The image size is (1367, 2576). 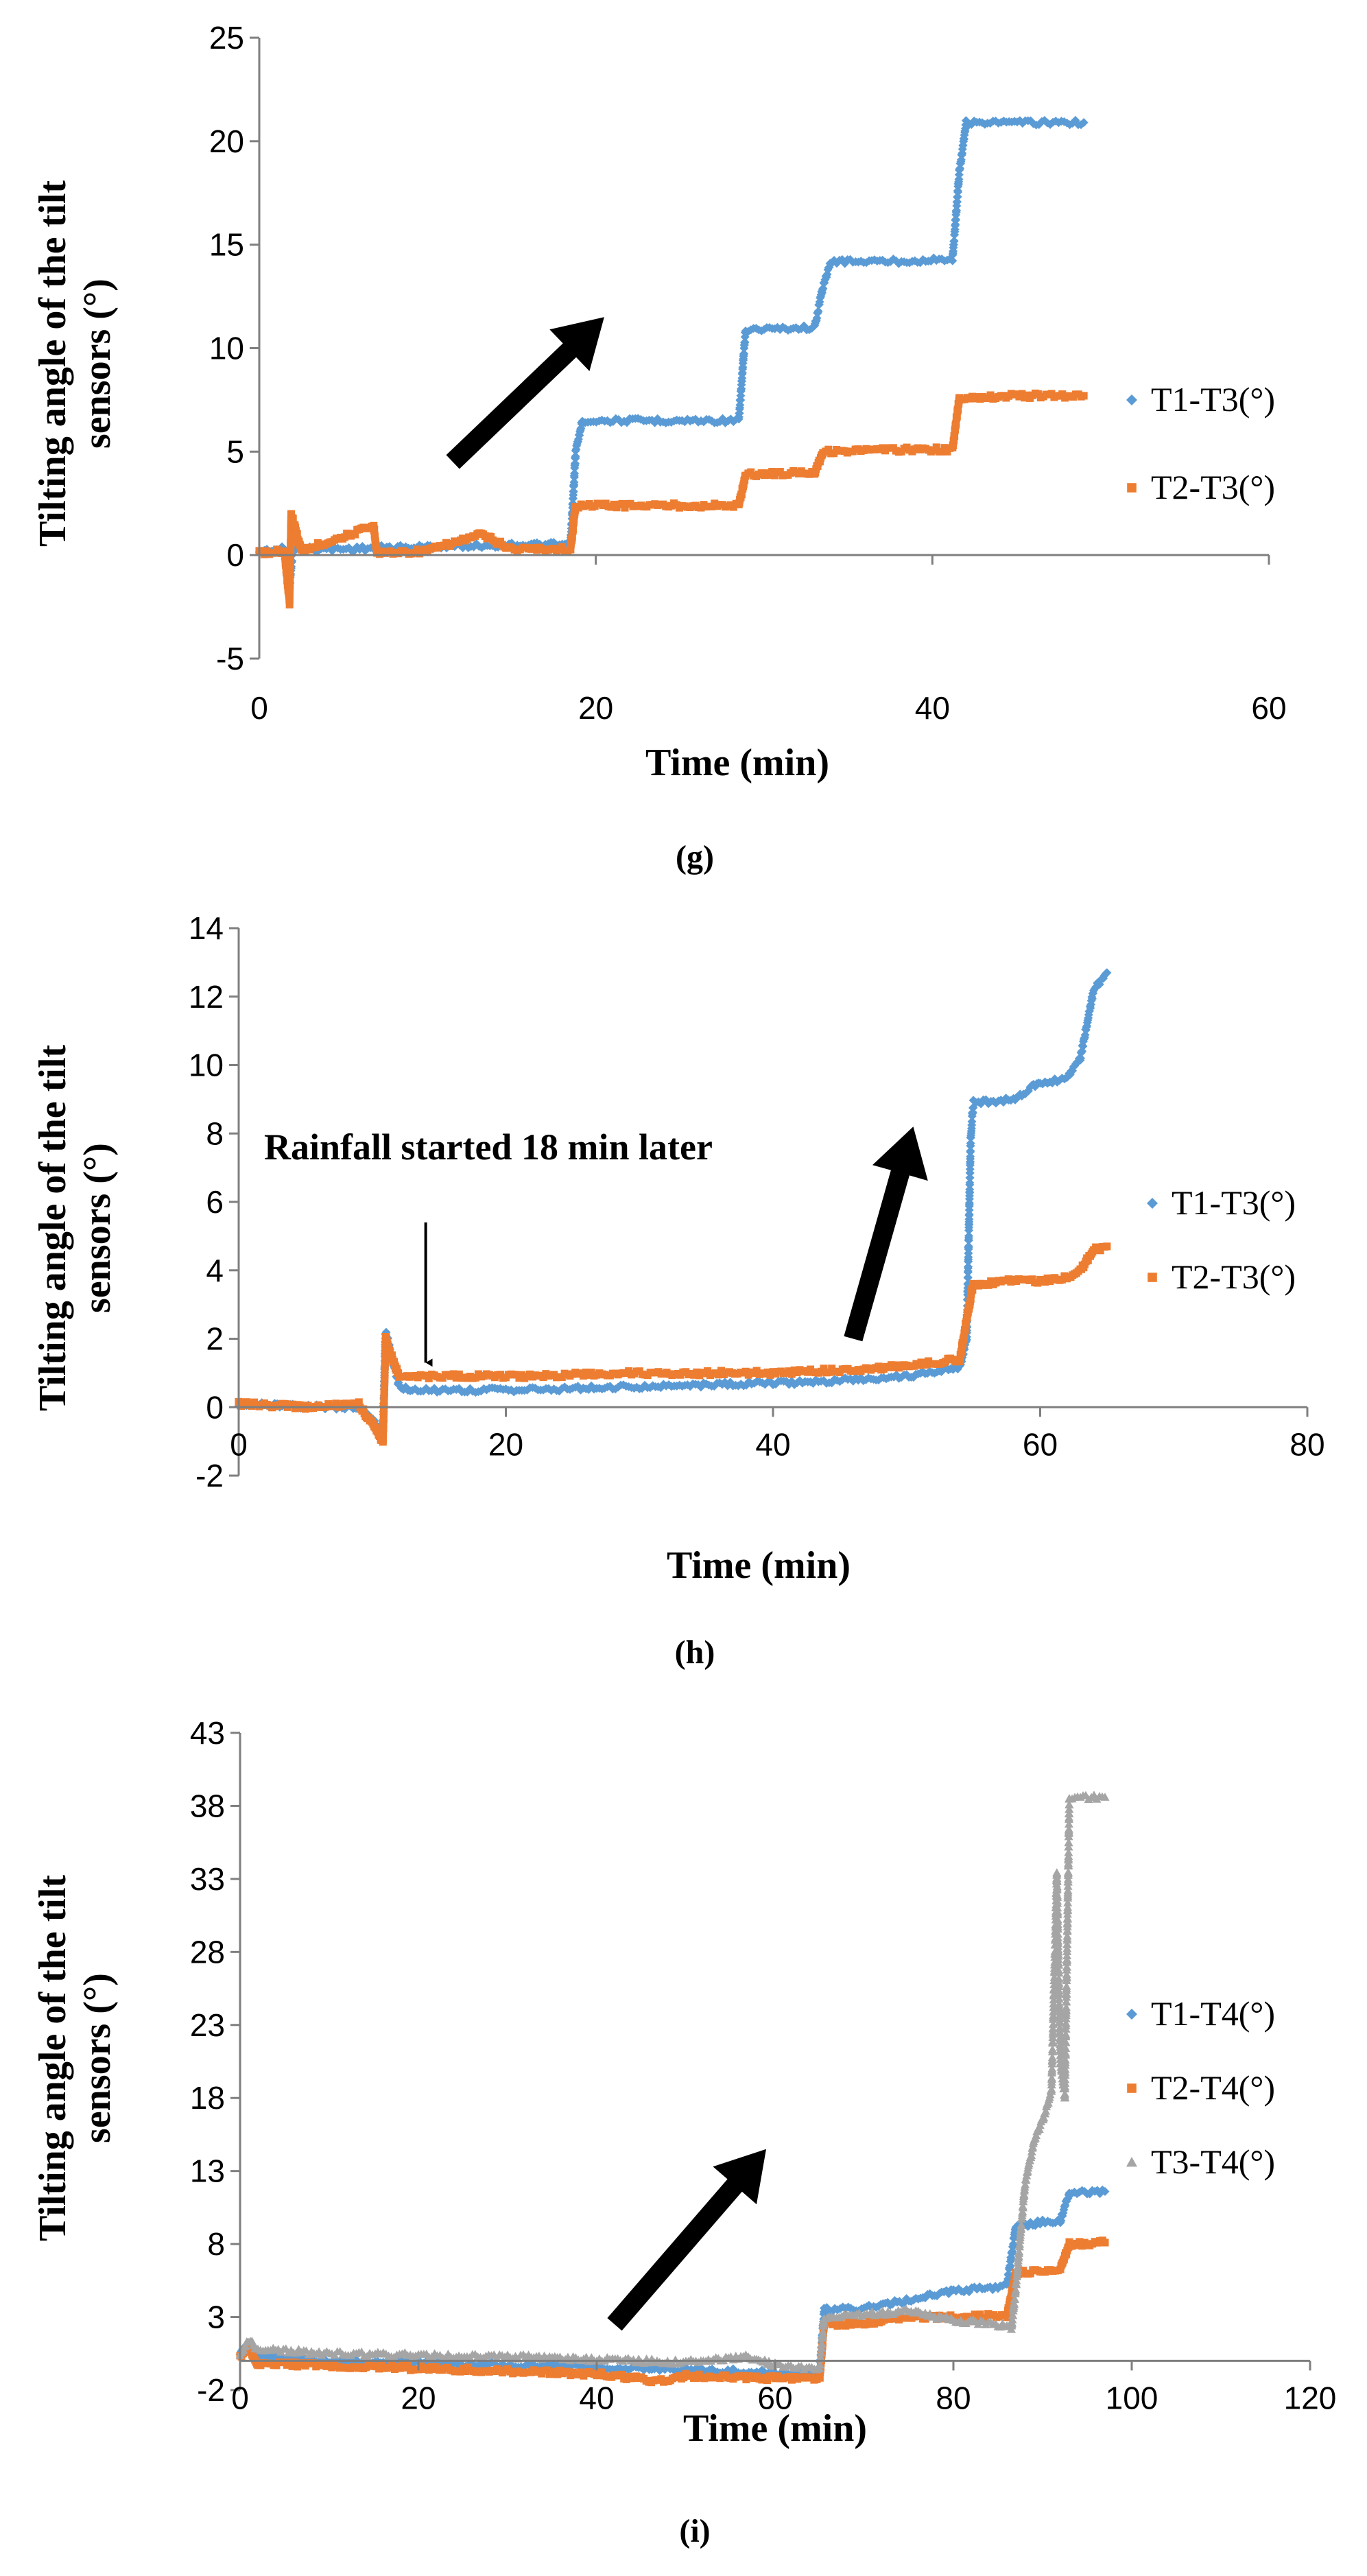 What do you see at coordinates (1213, 2087) in the screenshot?
I see `legend-label: T2-T4(°)` at bounding box center [1213, 2087].